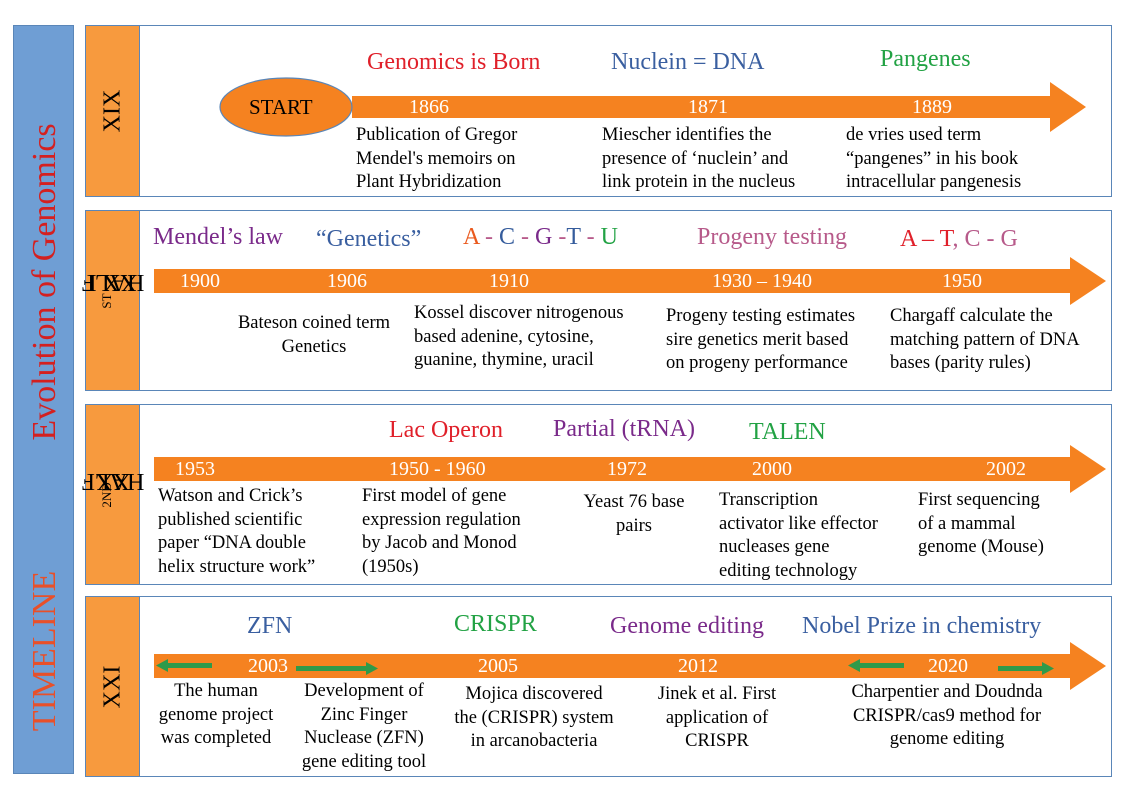  I want to click on start-label: START, so click(281, 107).